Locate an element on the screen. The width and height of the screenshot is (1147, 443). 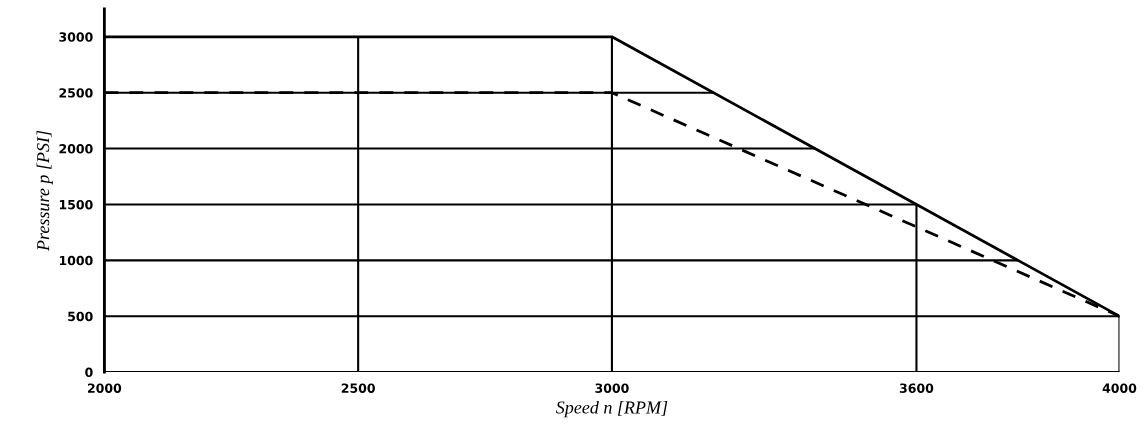
x-tick-label: 4000 is located at coordinates (1119, 388).